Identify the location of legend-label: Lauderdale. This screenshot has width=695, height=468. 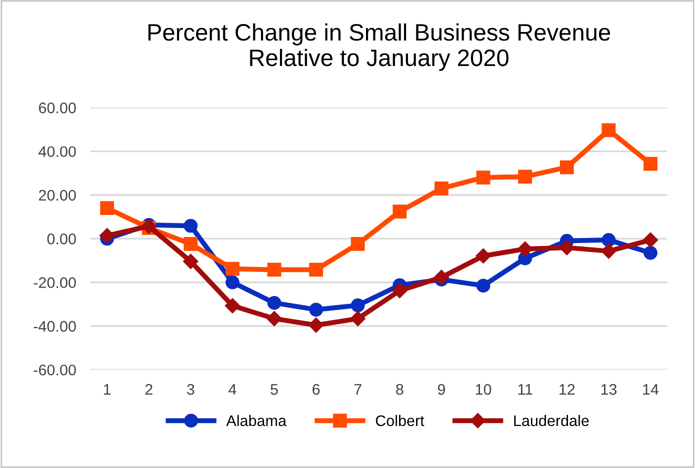
(551, 420).